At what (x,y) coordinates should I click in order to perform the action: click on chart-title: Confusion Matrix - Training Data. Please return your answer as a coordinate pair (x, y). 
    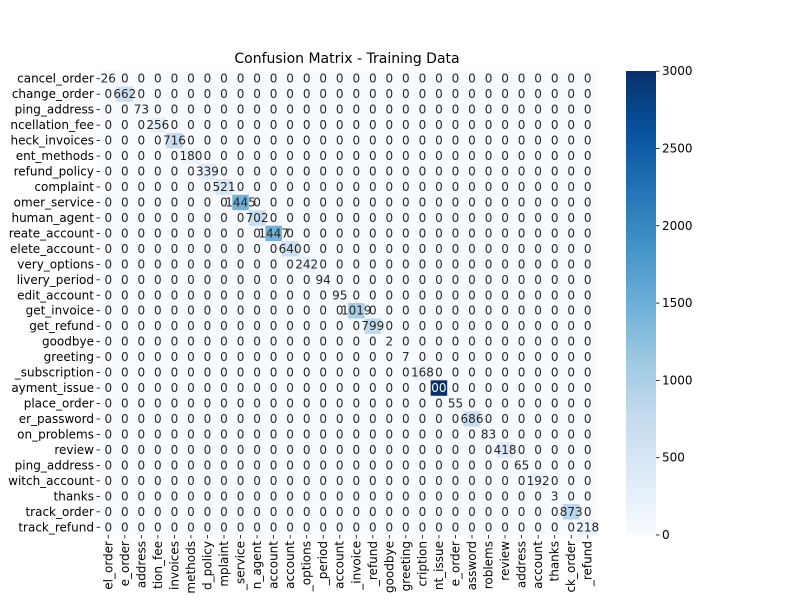
    Looking at the image, I should click on (346, 59).